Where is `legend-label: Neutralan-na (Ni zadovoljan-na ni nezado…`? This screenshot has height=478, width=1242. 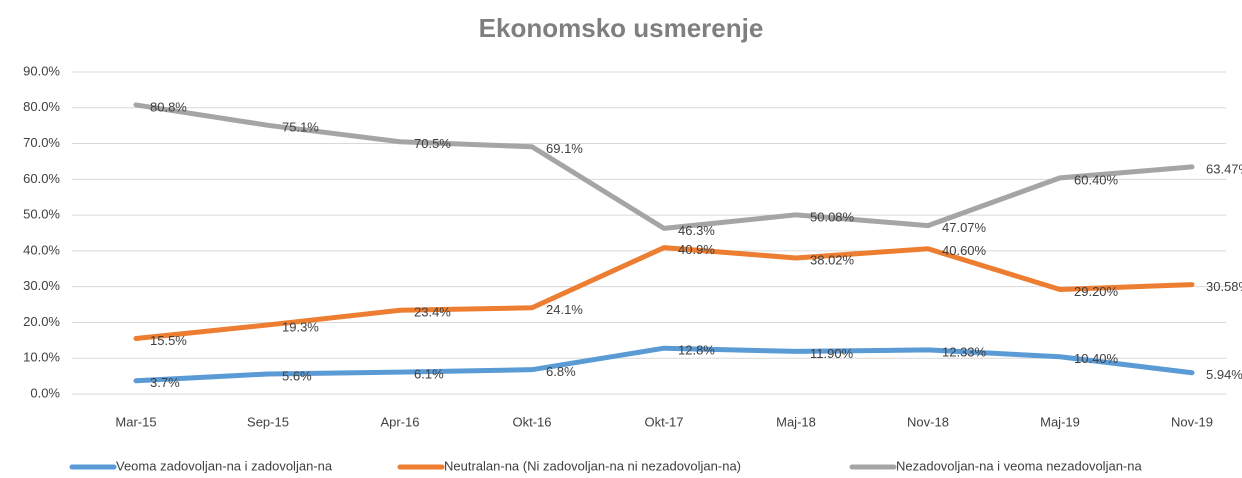 legend-label: Neutralan-na (Ni zadovoljan-na ni nezado… is located at coordinates (592, 465).